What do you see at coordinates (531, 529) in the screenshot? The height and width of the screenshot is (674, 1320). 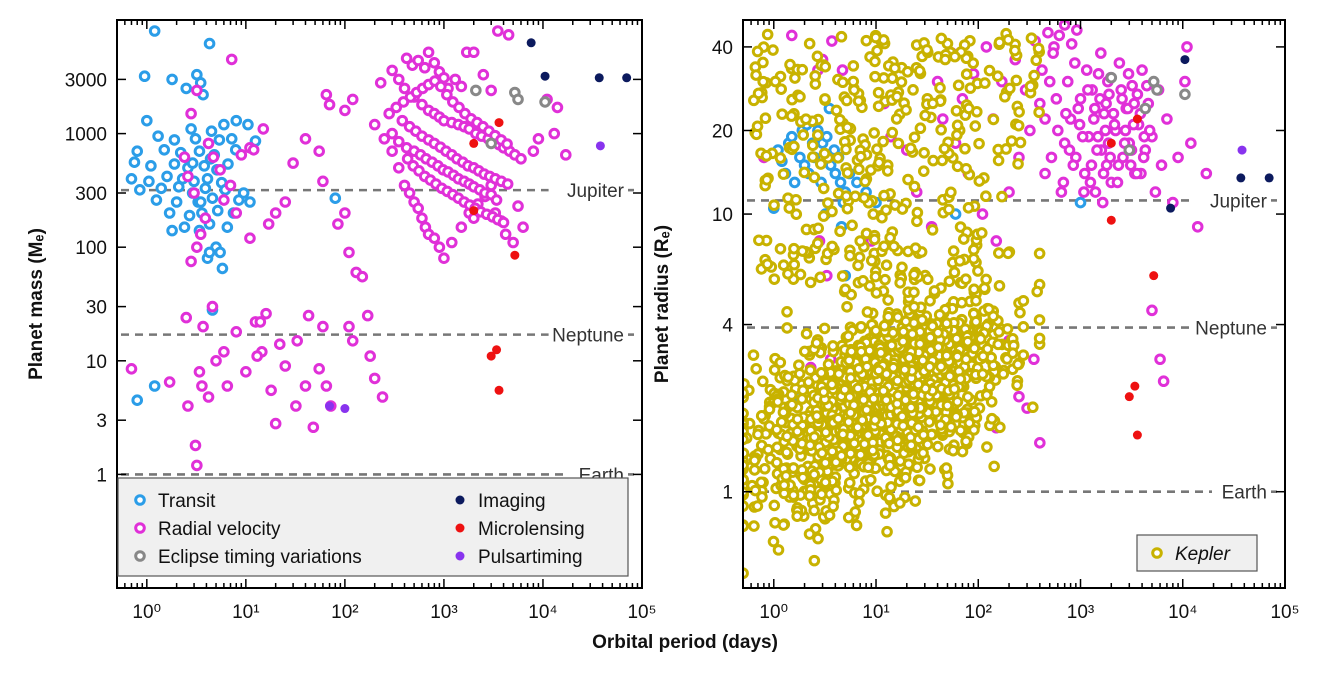 I see `legend-label: Microlensing` at bounding box center [531, 529].